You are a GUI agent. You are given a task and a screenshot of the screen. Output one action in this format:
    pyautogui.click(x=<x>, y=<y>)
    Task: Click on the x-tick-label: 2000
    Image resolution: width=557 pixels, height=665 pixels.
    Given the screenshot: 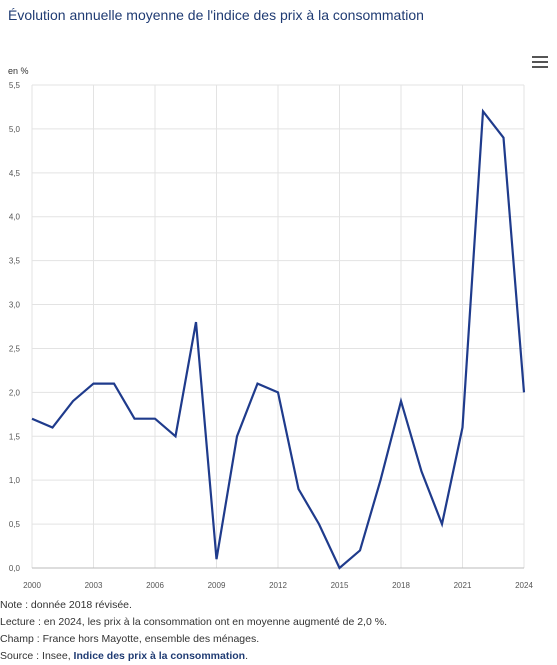 What is the action you would take?
    pyautogui.click(x=32, y=585)
    